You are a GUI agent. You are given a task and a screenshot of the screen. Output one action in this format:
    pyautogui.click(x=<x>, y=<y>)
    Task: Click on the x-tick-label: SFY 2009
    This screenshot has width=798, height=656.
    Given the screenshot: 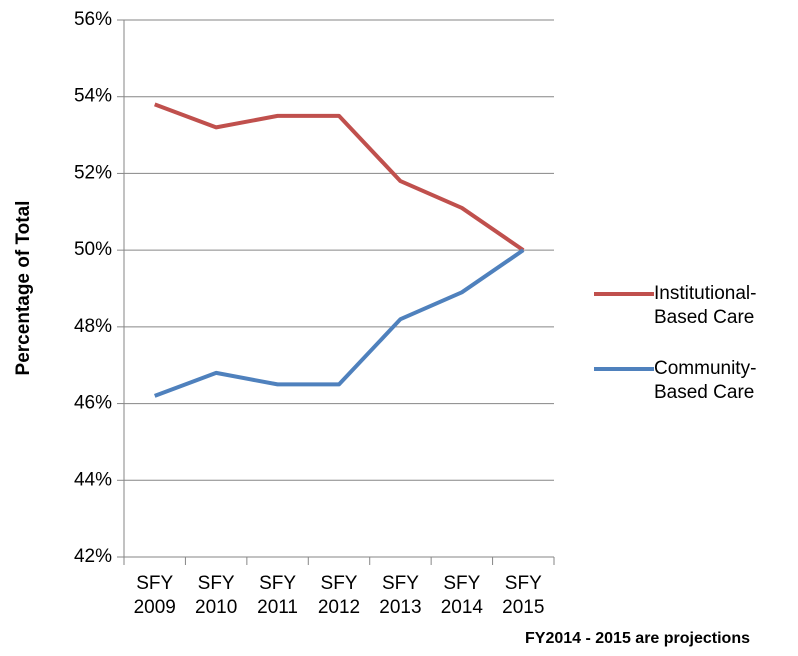 What is the action you would take?
    pyautogui.click(x=154, y=595)
    